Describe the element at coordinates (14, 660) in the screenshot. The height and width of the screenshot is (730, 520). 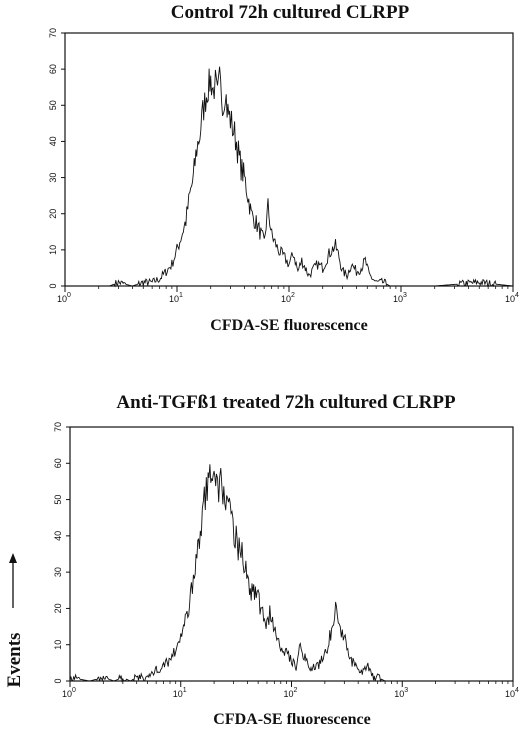
I see `y-axis-label: Events` at that location.